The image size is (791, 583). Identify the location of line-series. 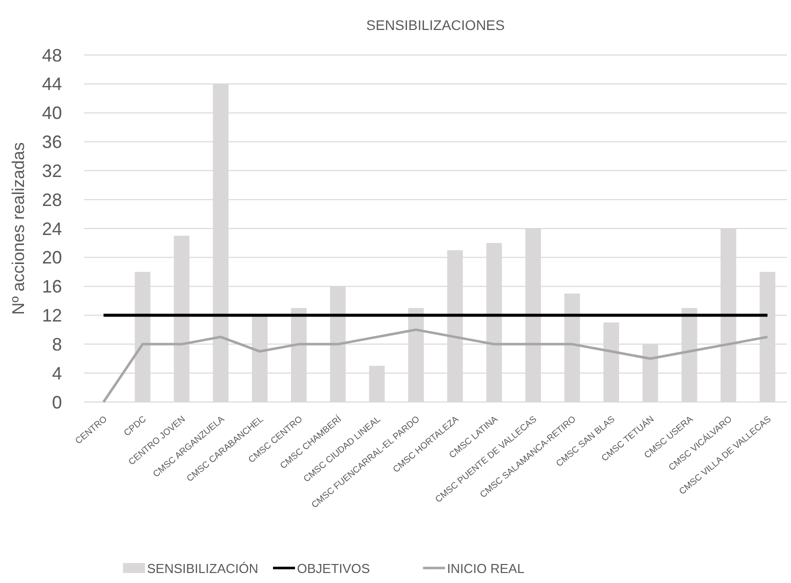
(435, 366).